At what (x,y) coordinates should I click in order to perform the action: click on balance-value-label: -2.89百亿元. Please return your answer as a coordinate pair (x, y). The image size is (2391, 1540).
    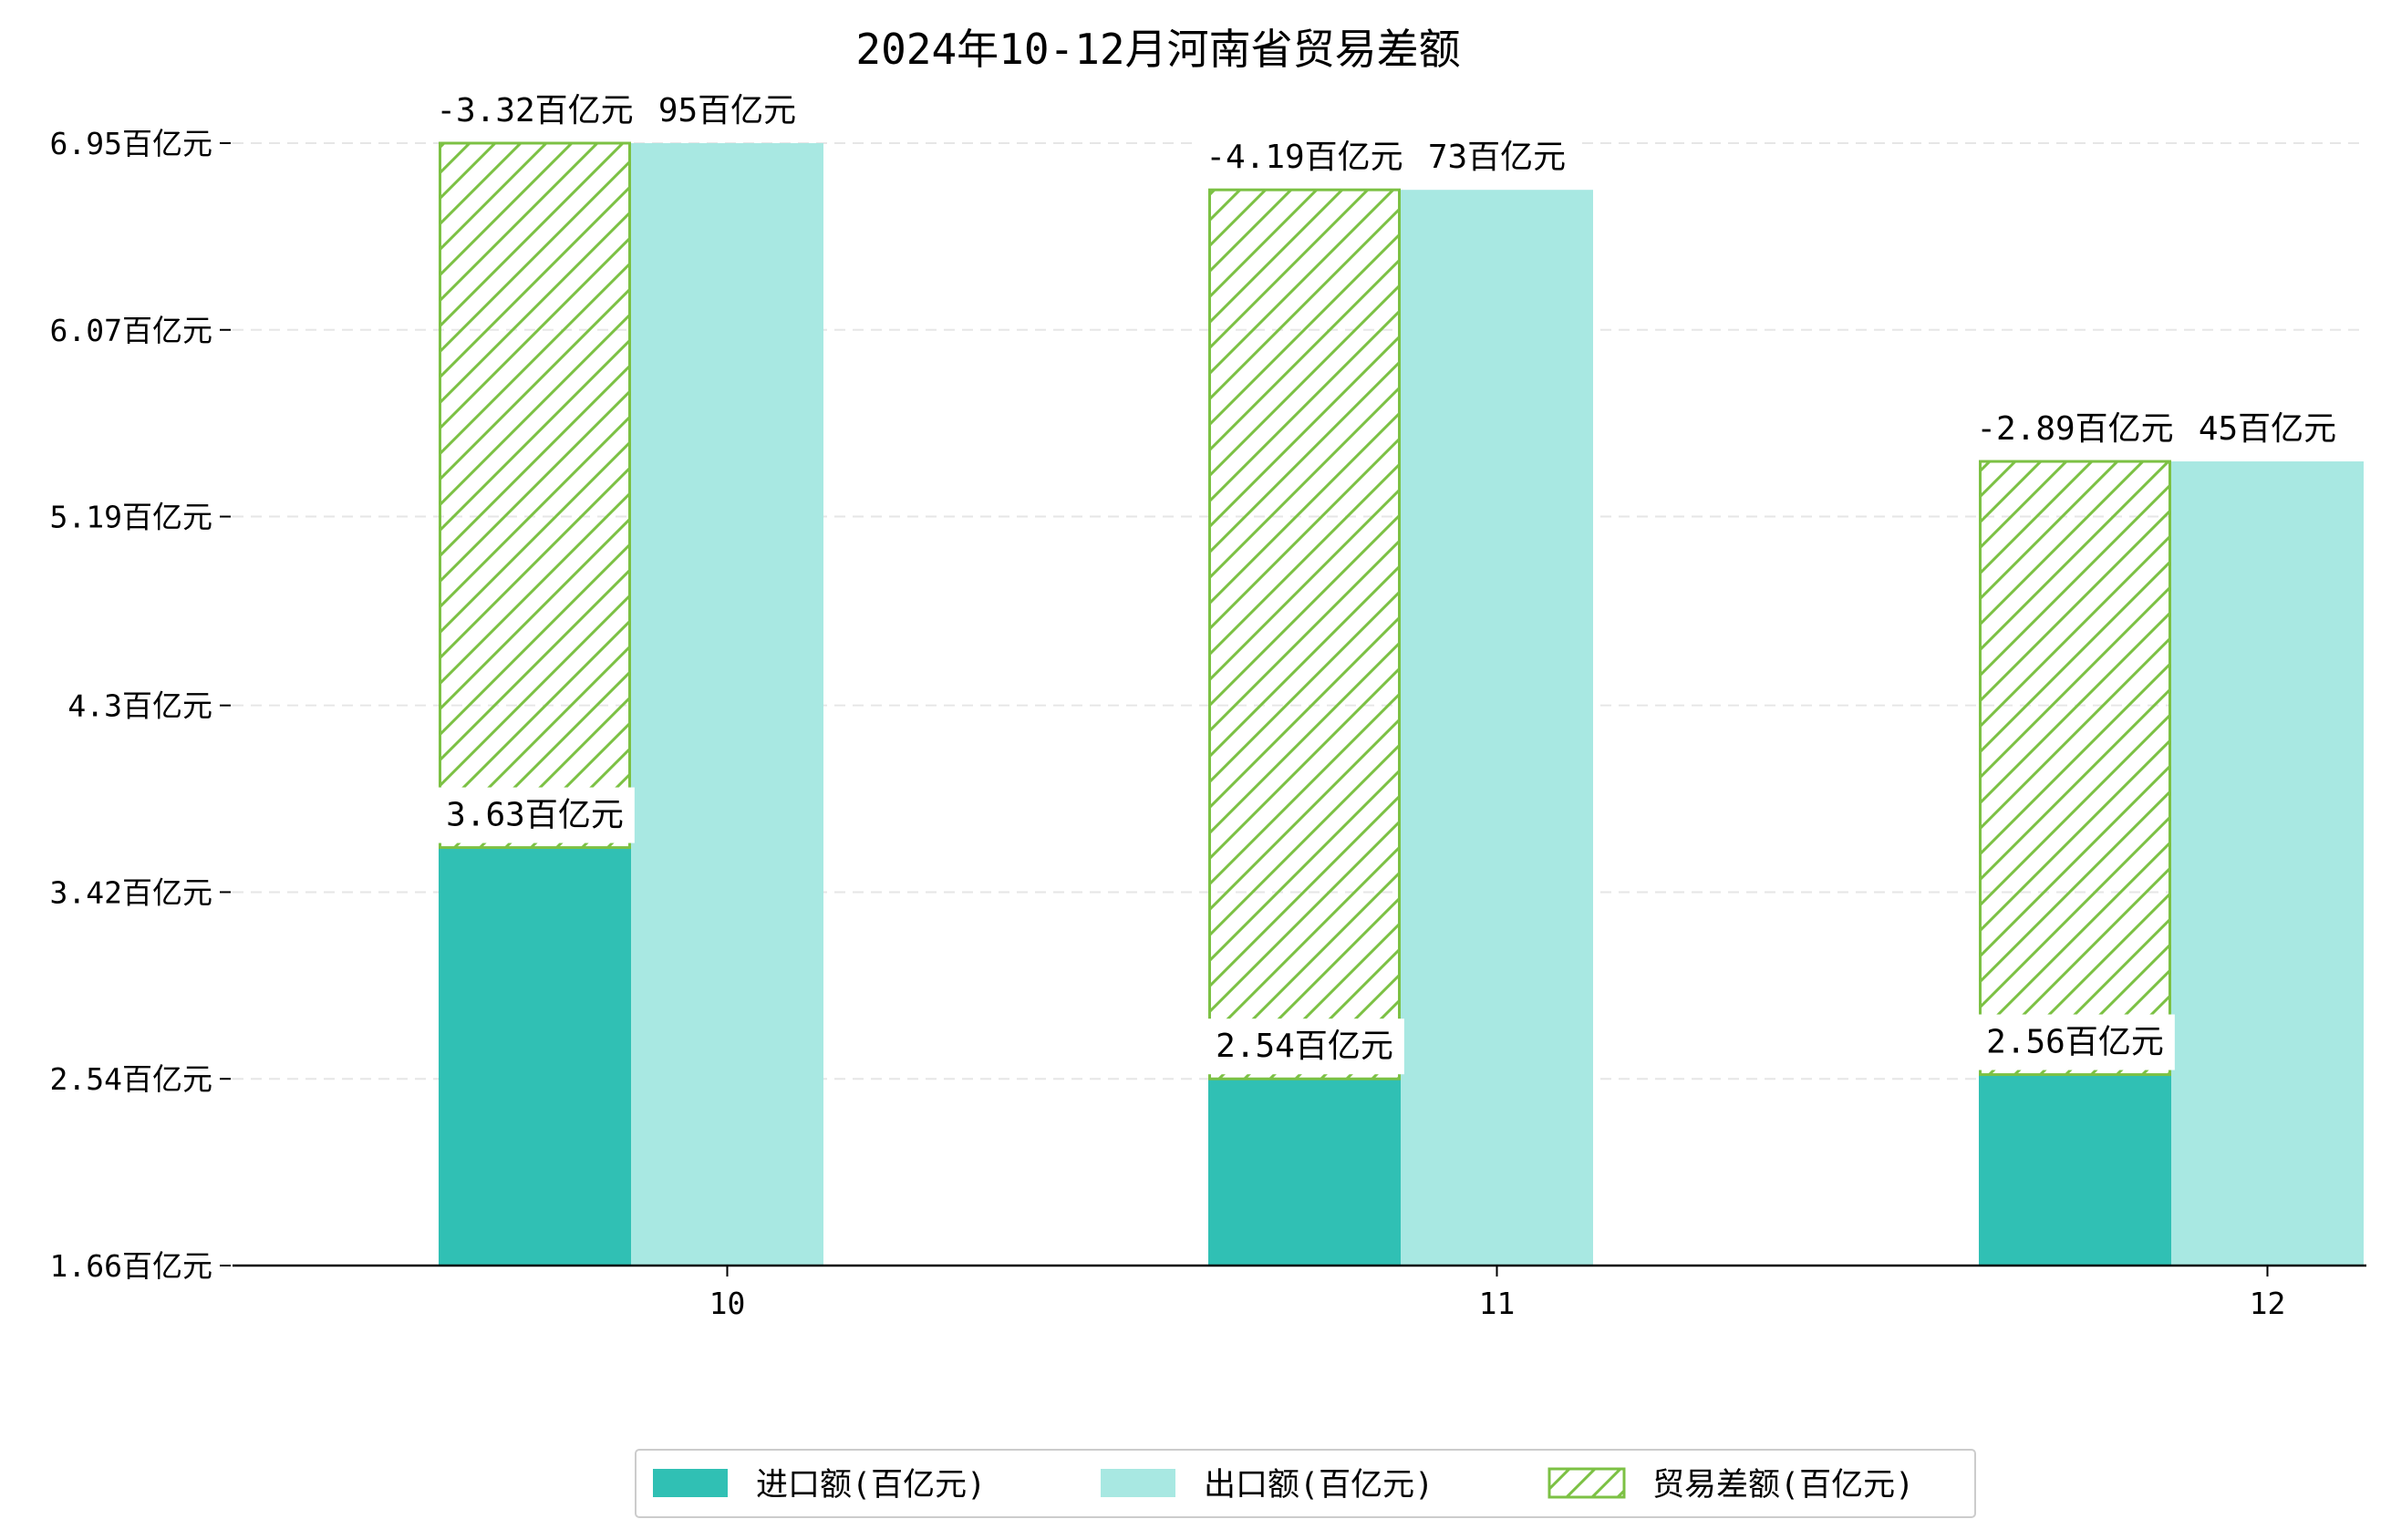
    Looking at the image, I should click on (2075, 429).